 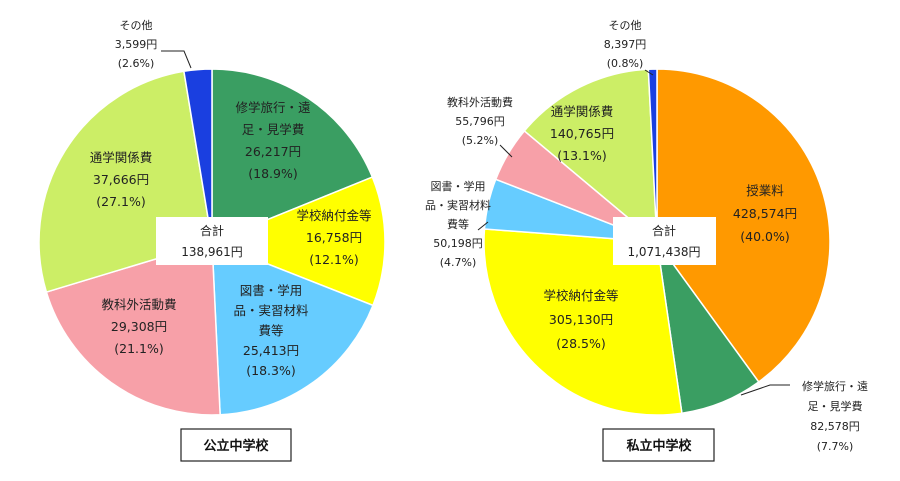 What do you see at coordinates (835, 446) in the screenshot?
I see `slice-label-percent: (7.7%)` at bounding box center [835, 446].